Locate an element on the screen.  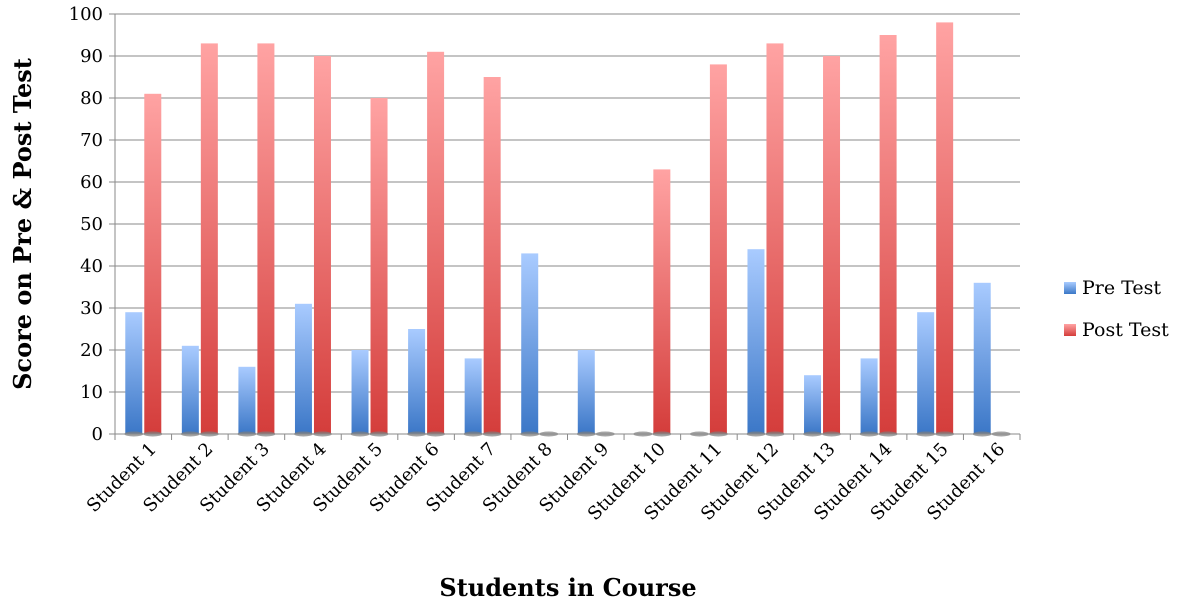
legend-swatch-post-test is located at coordinates (1070, 330).